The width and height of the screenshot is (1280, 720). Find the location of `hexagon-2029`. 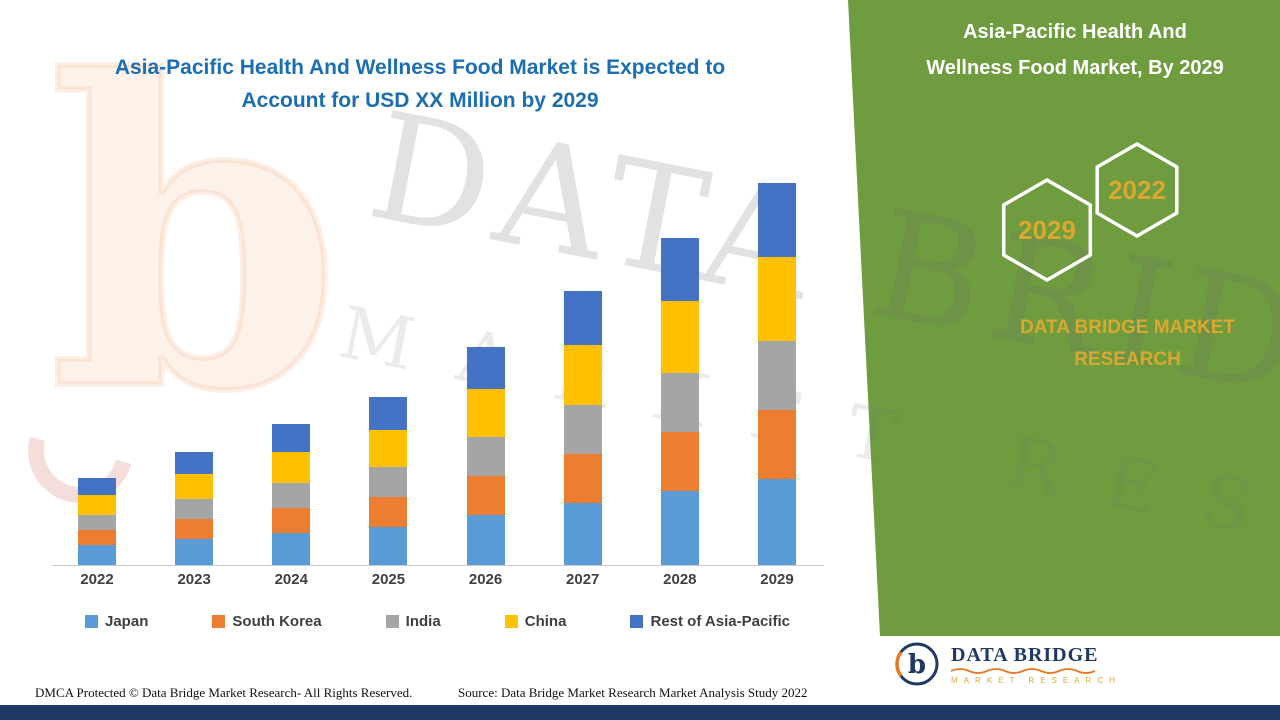

hexagon-2029 is located at coordinates (1047, 230).